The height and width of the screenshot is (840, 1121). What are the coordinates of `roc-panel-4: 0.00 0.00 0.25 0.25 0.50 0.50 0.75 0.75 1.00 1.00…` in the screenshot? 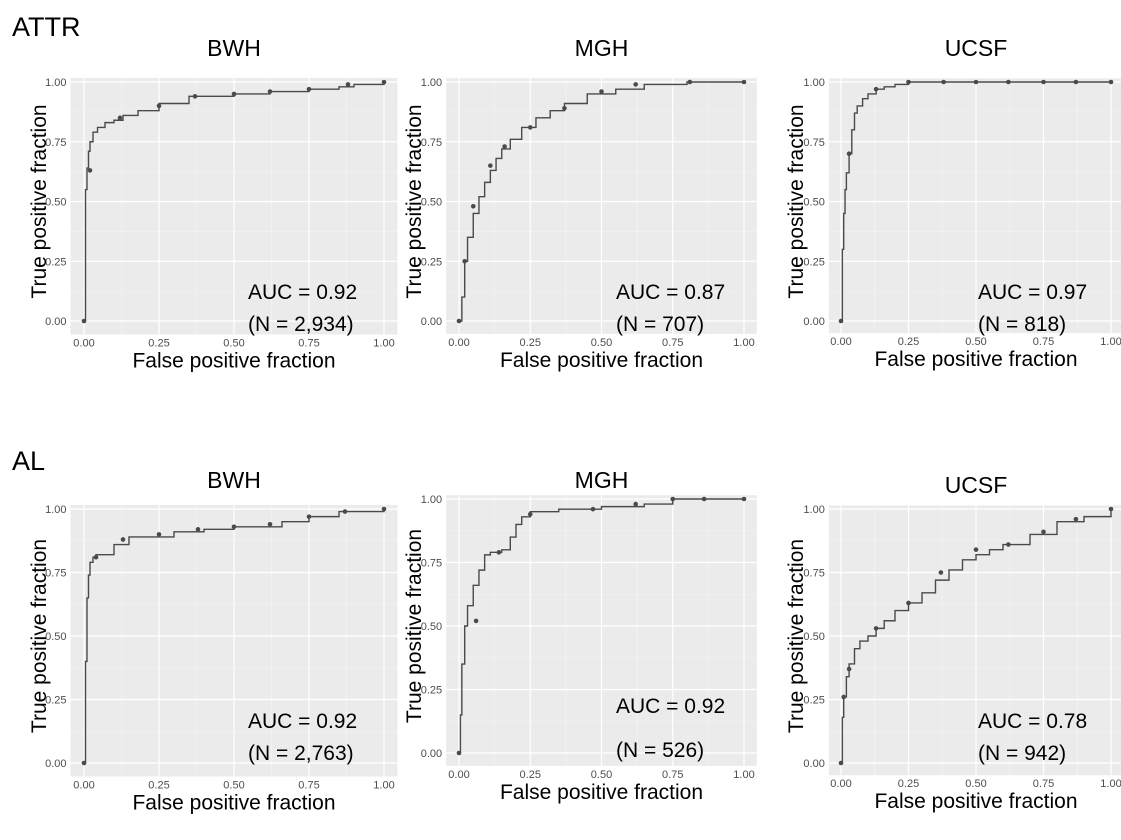 It's located at (580, 635).